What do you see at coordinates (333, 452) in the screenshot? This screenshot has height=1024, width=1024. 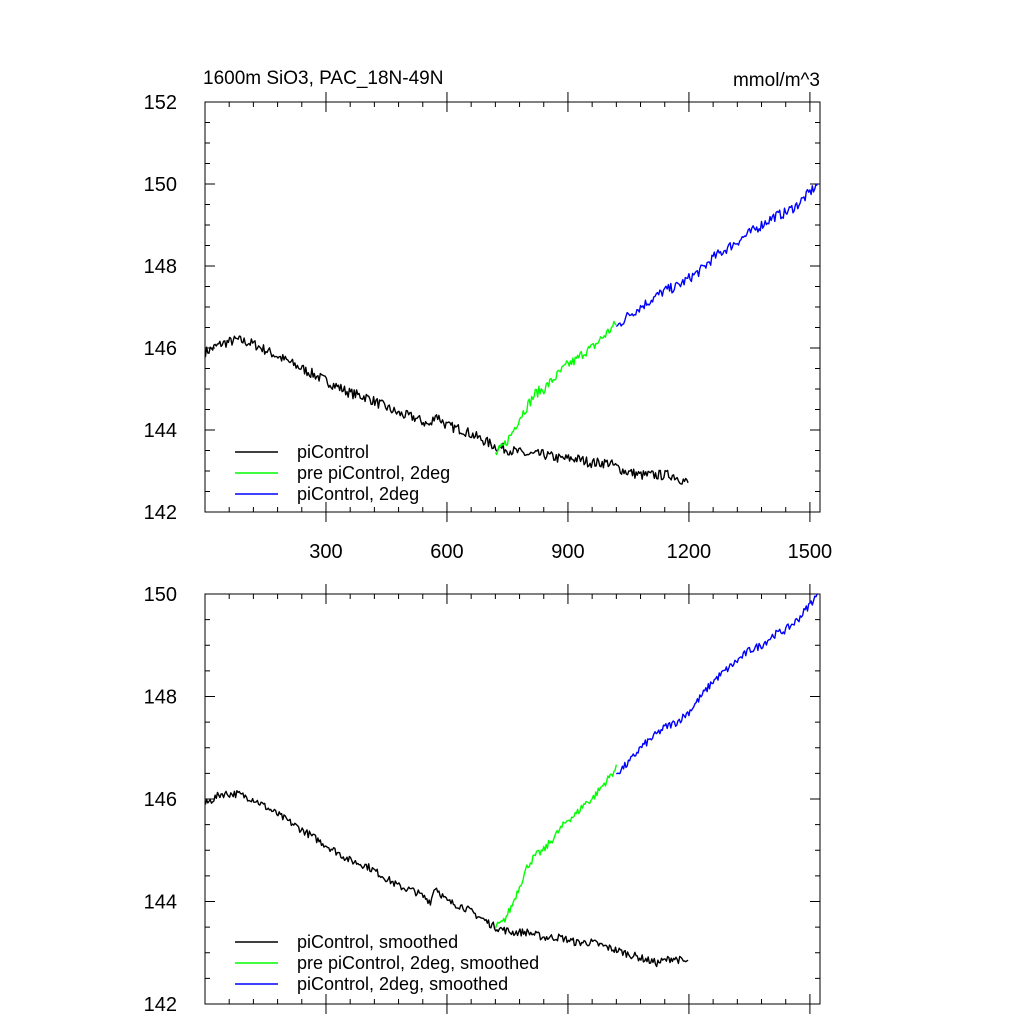 I see `legend-label: piControl` at bounding box center [333, 452].